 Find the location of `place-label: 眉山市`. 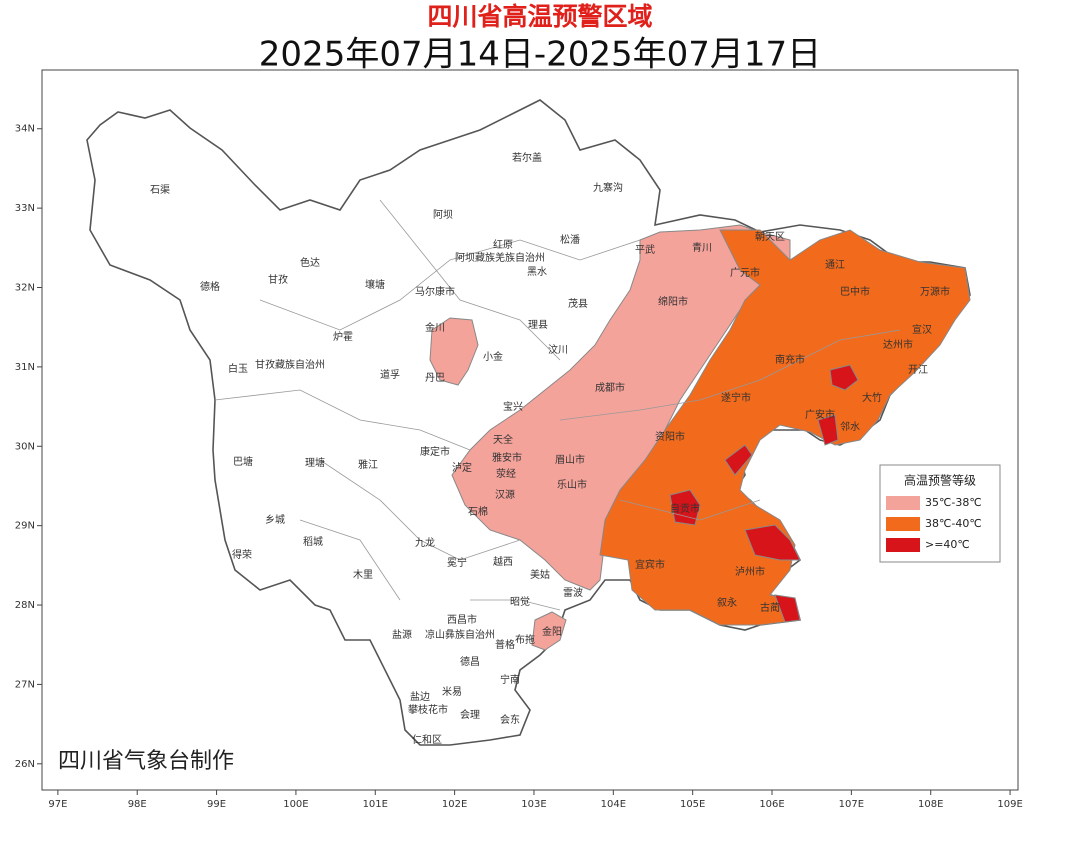

place-label: 眉山市 is located at coordinates (570, 459).